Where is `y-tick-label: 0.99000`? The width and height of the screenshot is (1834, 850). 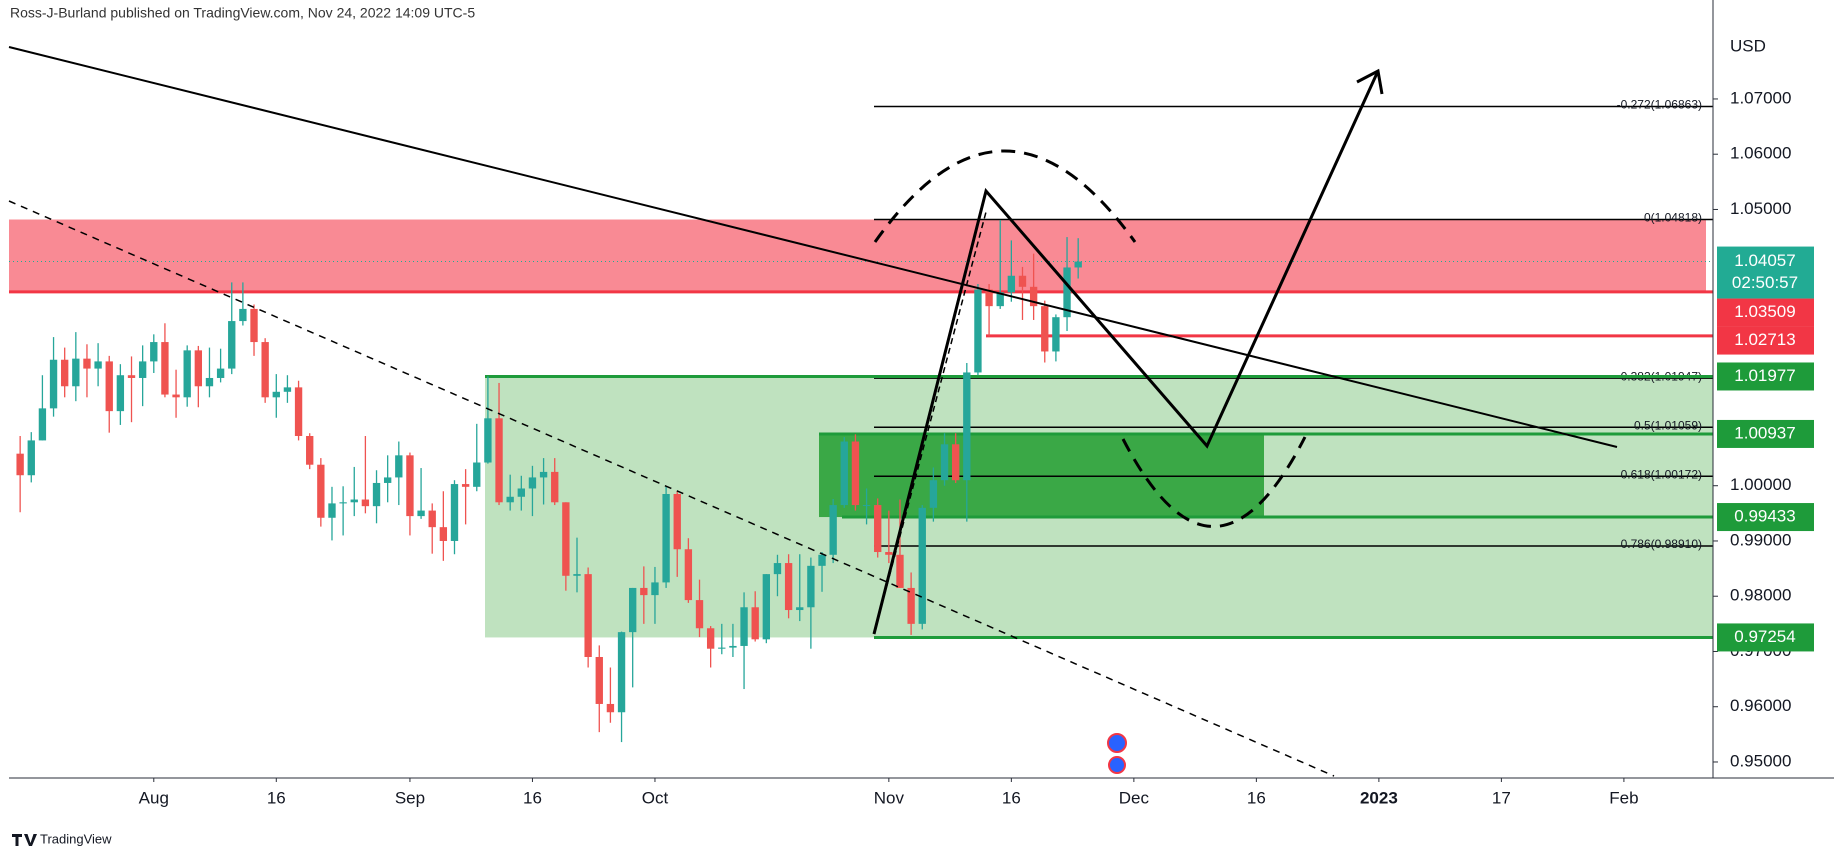 y-tick-label: 0.99000 is located at coordinates (1760, 539).